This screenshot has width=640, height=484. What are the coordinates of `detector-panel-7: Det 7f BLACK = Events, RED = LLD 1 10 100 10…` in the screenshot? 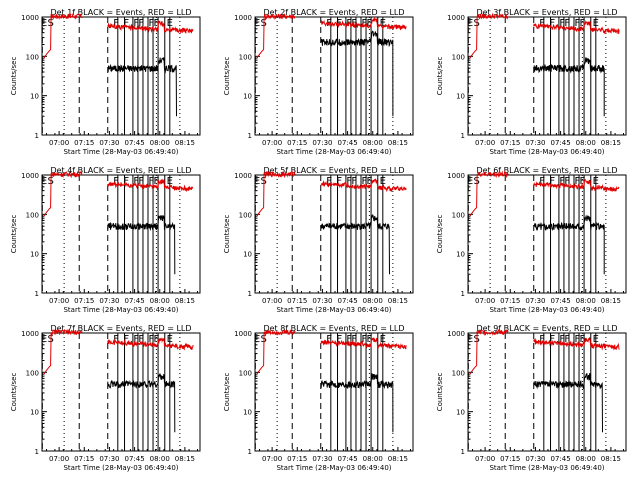 It's located at (105, 398).